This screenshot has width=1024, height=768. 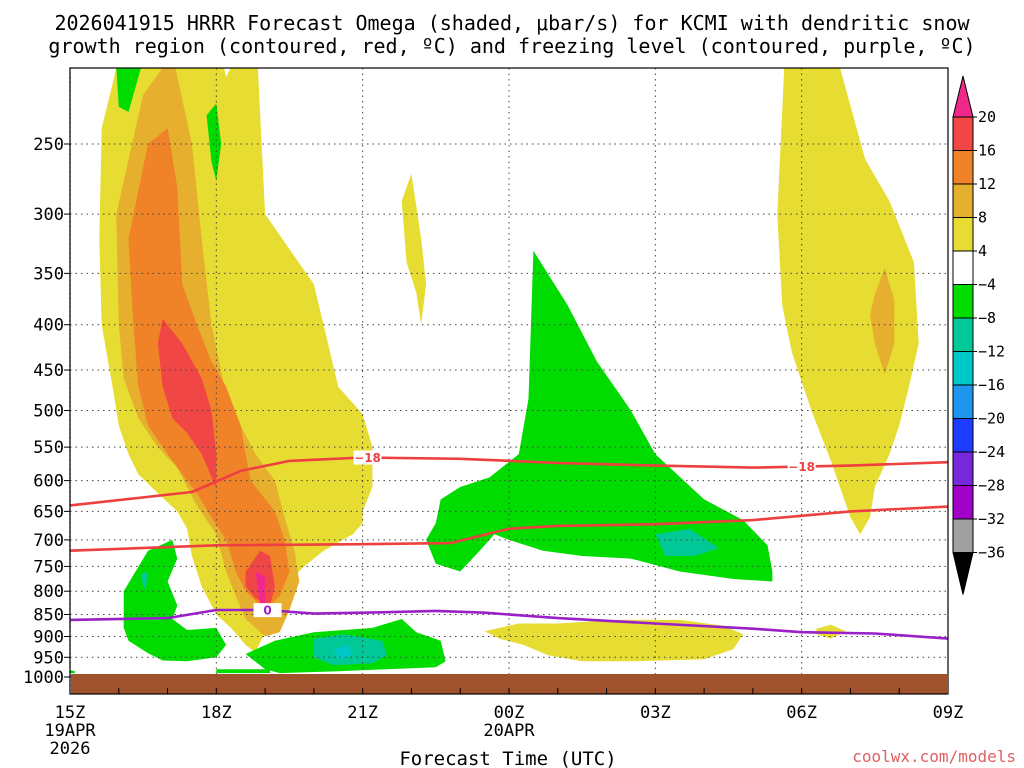 What do you see at coordinates (987, 285) in the screenshot?
I see `colorbar-label: −4` at bounding box center [987, 285].